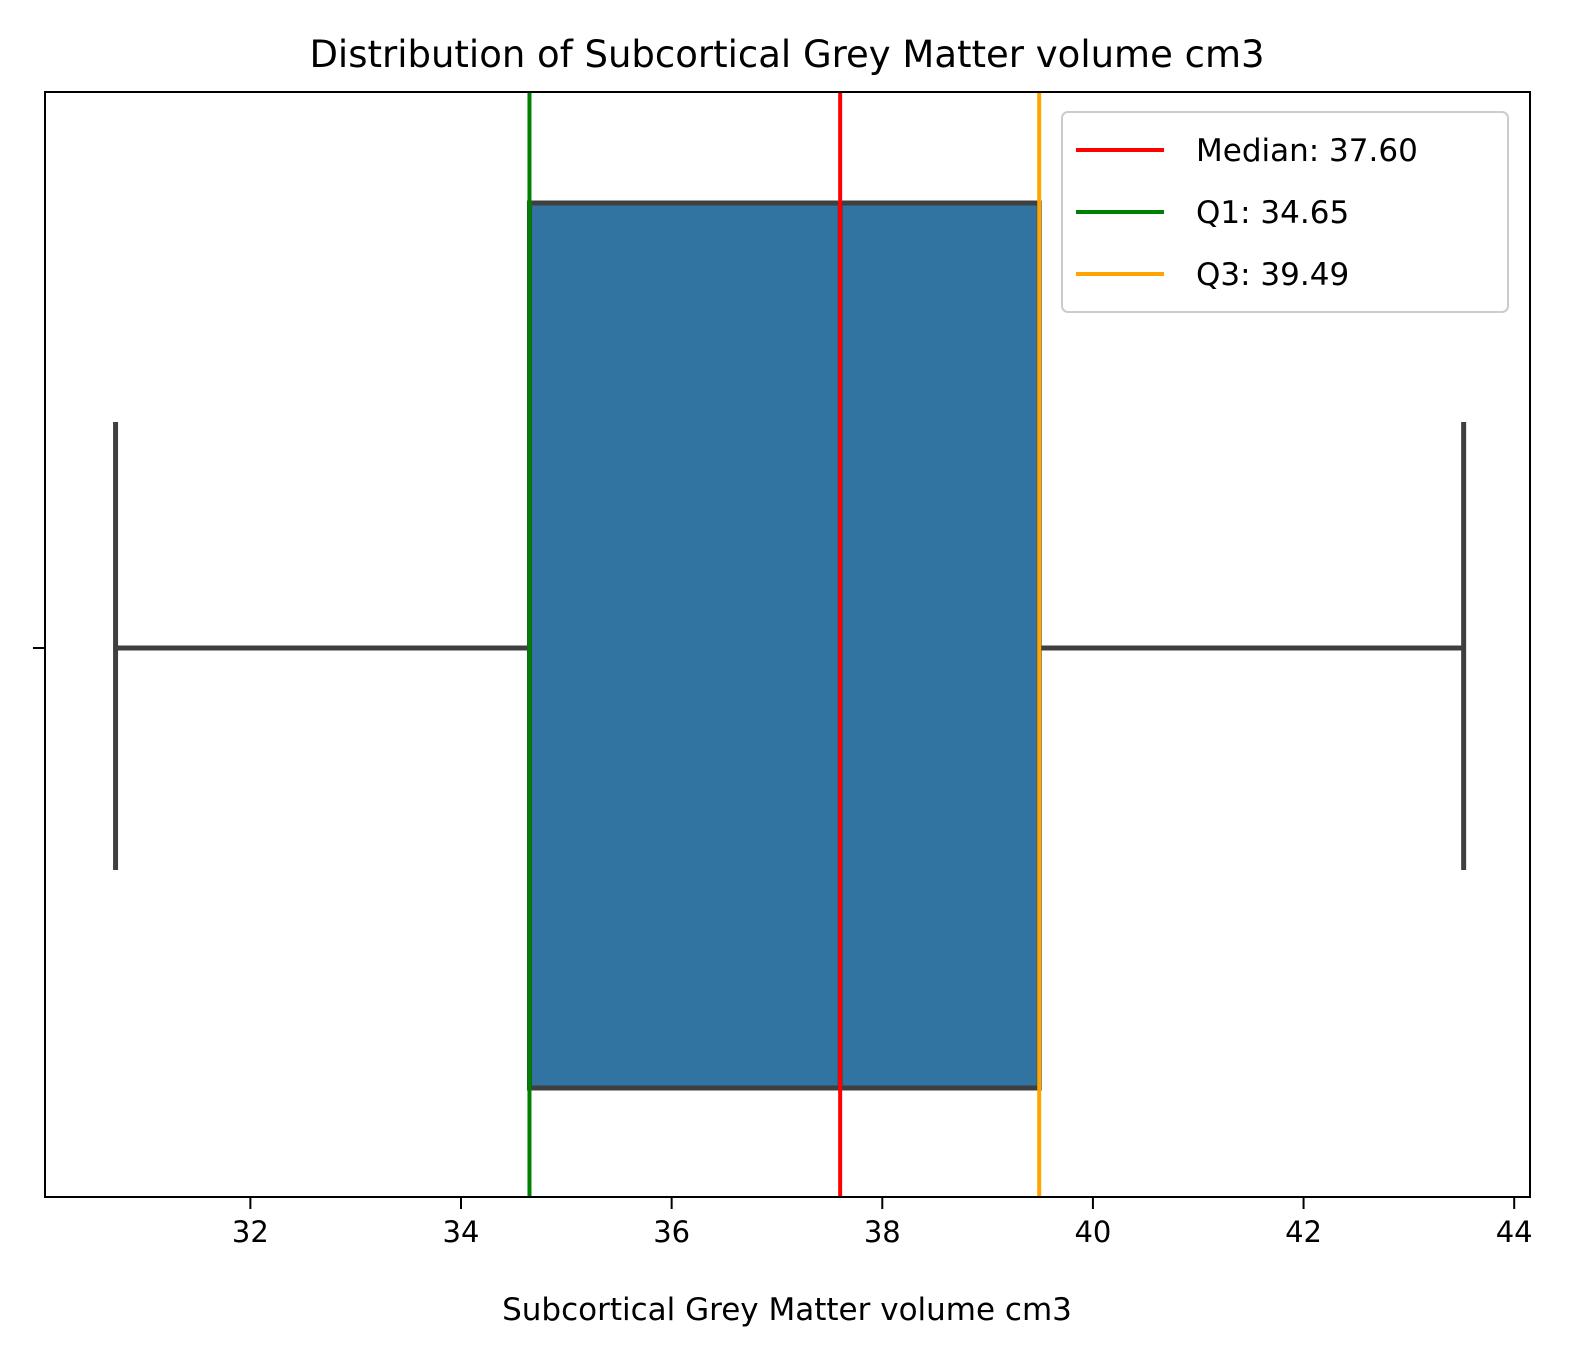 This screenshot has height=1361, width=1571. What do you see at coordinates (1272, 213) in the screenshot?
I see `legend-entry-label: Q1: 34.65` at bounding box center [1272, 213].